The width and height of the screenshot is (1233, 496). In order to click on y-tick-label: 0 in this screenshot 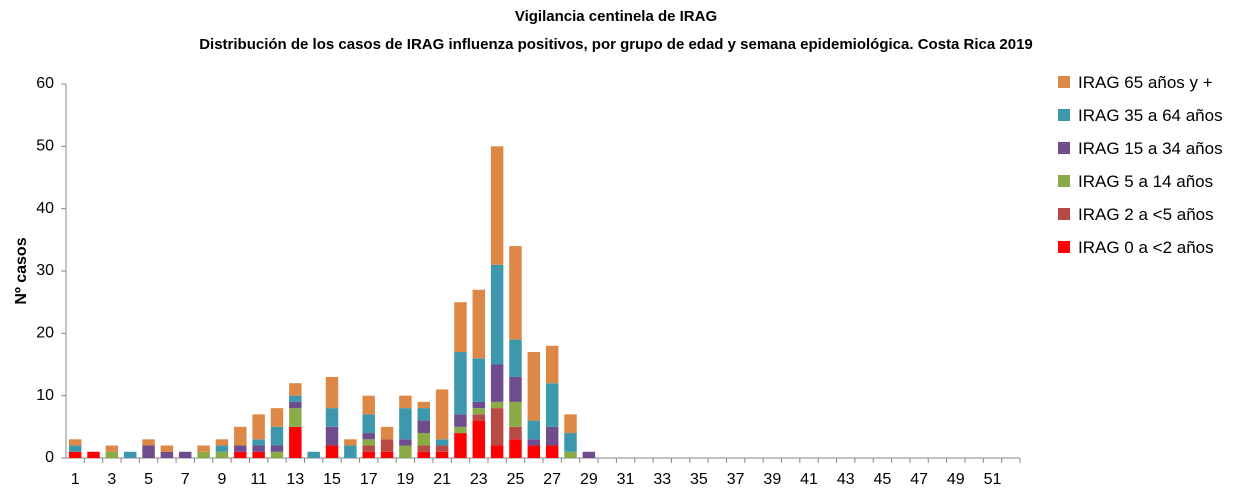, I will do `click(49, 457)`.